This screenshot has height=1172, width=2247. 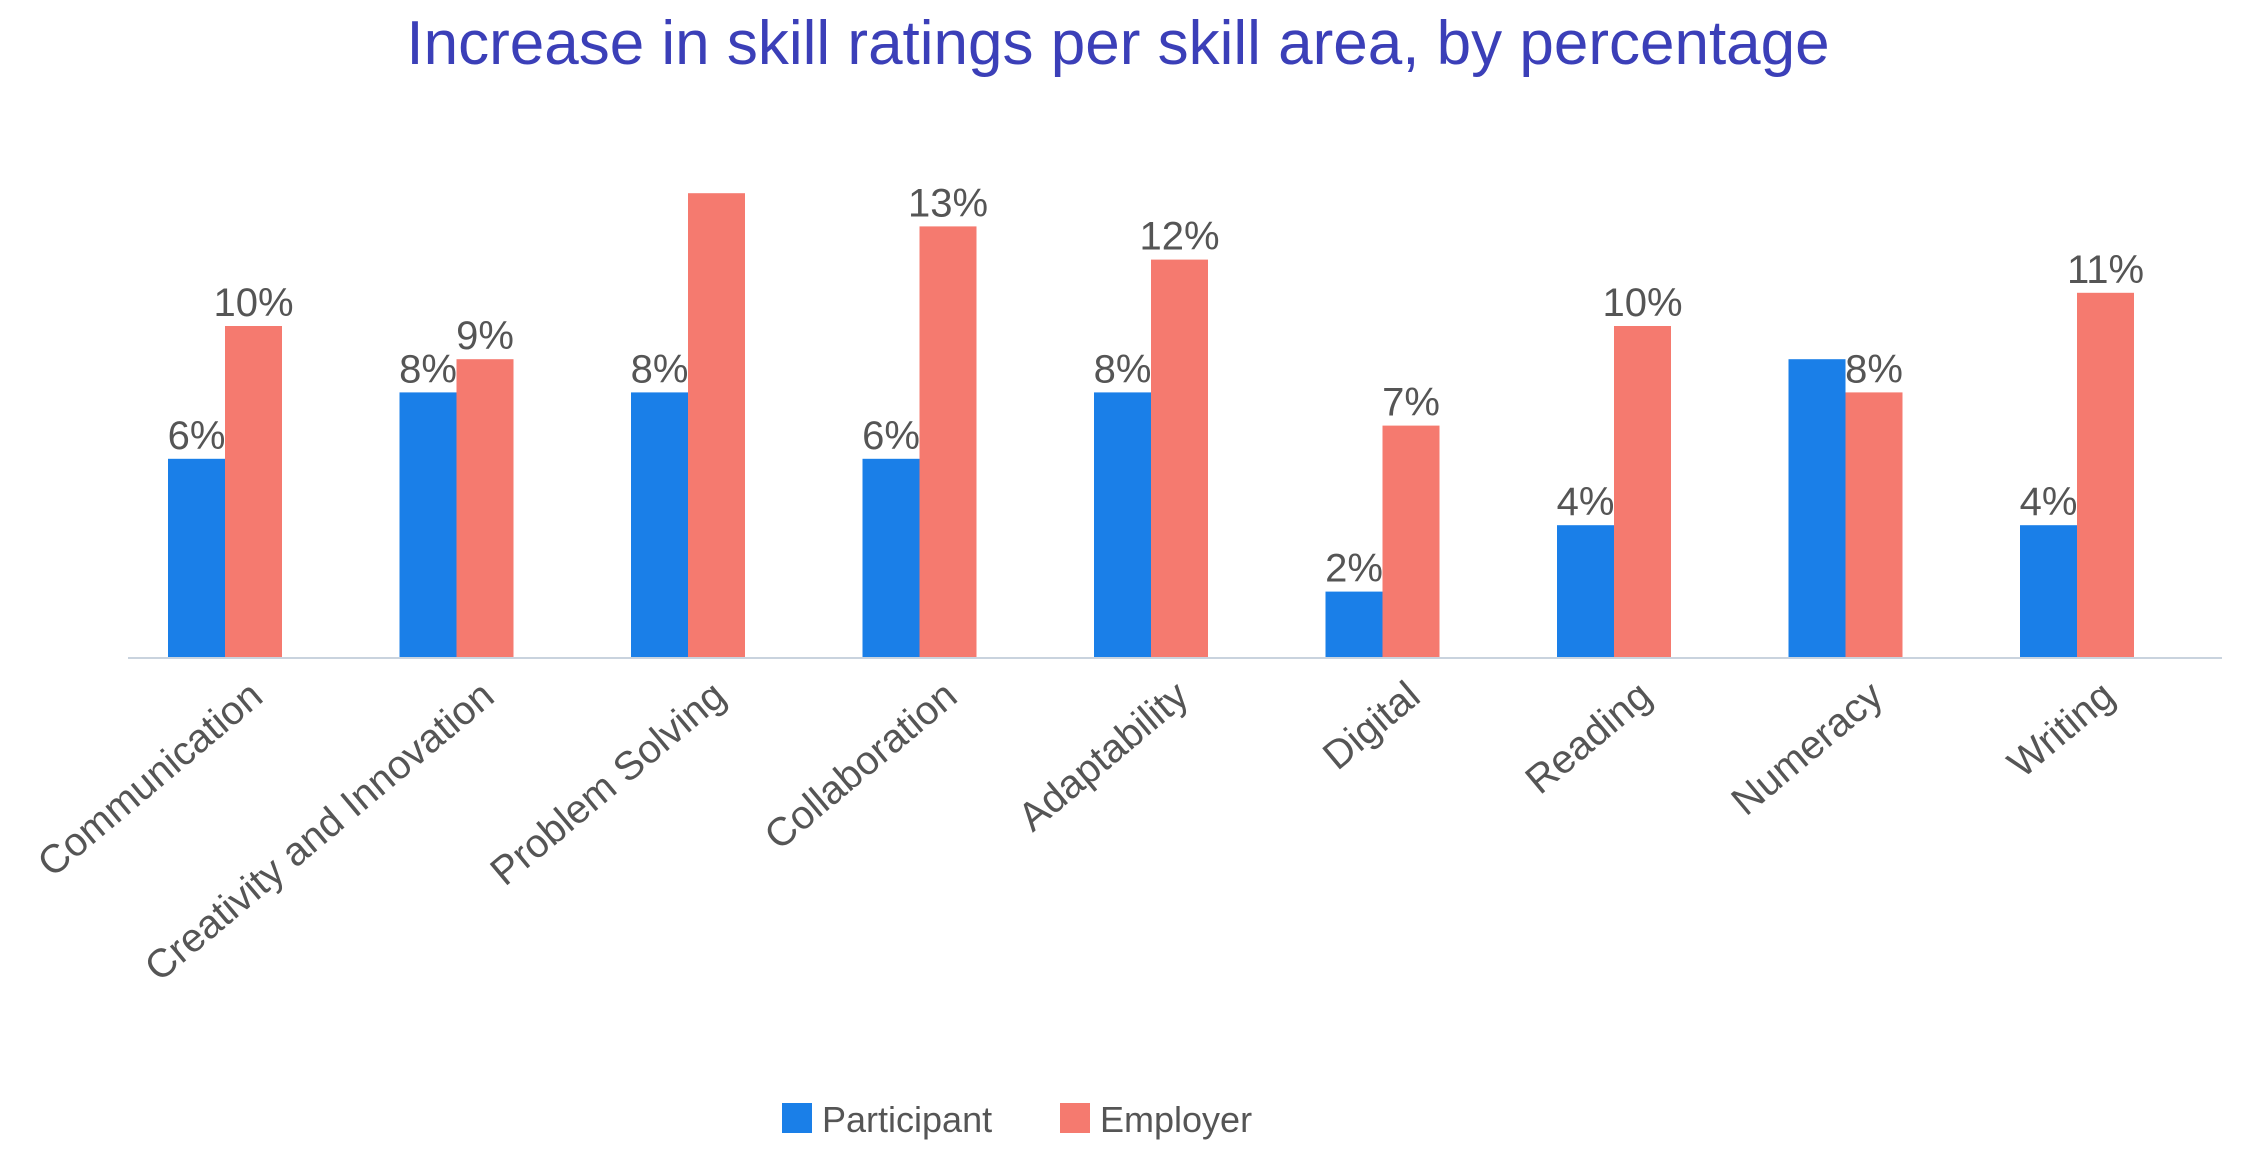 What do you see at coordinates (485, 336) in the screenshot?
I see `value-label-employer-2: 9%` at bounding box center [485, 336].